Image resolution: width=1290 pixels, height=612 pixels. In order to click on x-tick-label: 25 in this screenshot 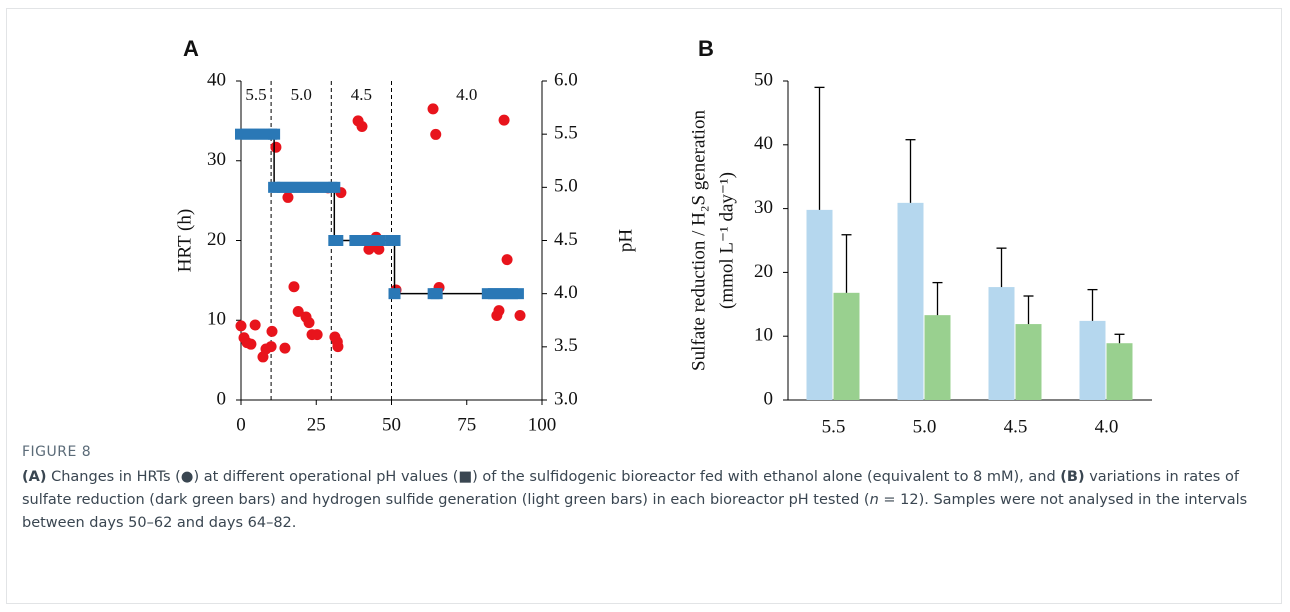, I will do `click(316, 424)`.